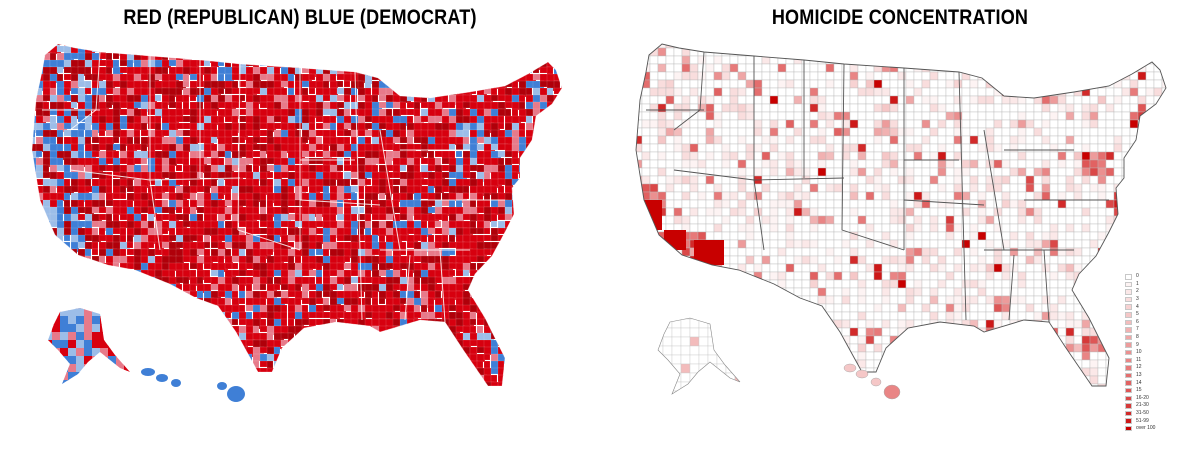 The image size is (1200, 461). Describe the element at coordinates (442, 286) in the screenshot. I see `state-border` at that location.